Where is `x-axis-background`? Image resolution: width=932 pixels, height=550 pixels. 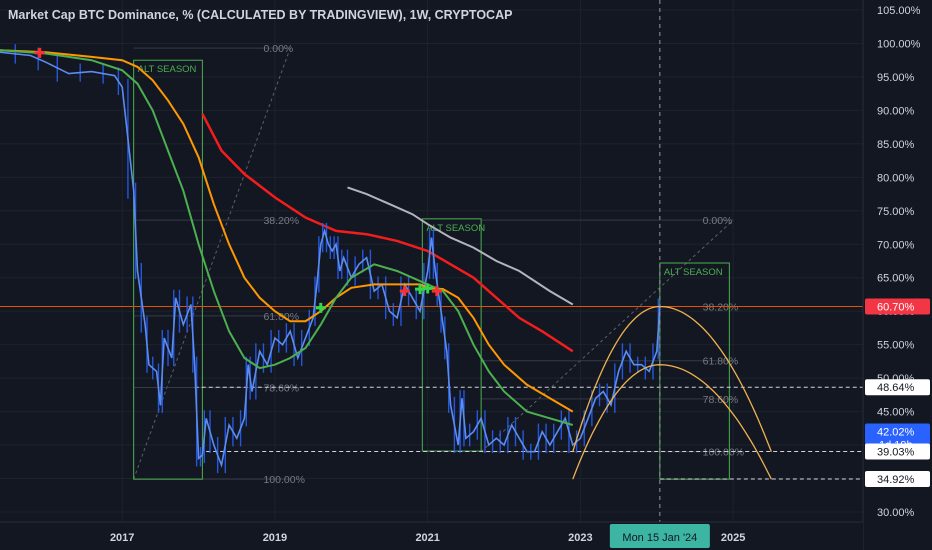 x-axis-background is located at coordinates (431, 536).